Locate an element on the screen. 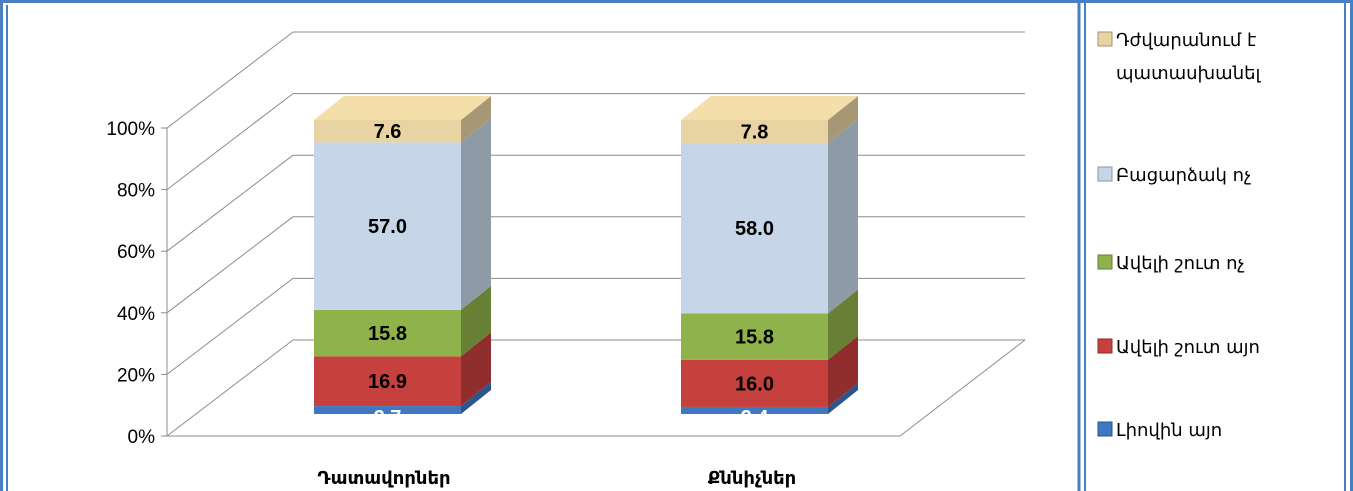 The height and width of the screenshot is (491, 1353). legend-label: Ավելի շուտ այո is located at coordinates (1188, 347).